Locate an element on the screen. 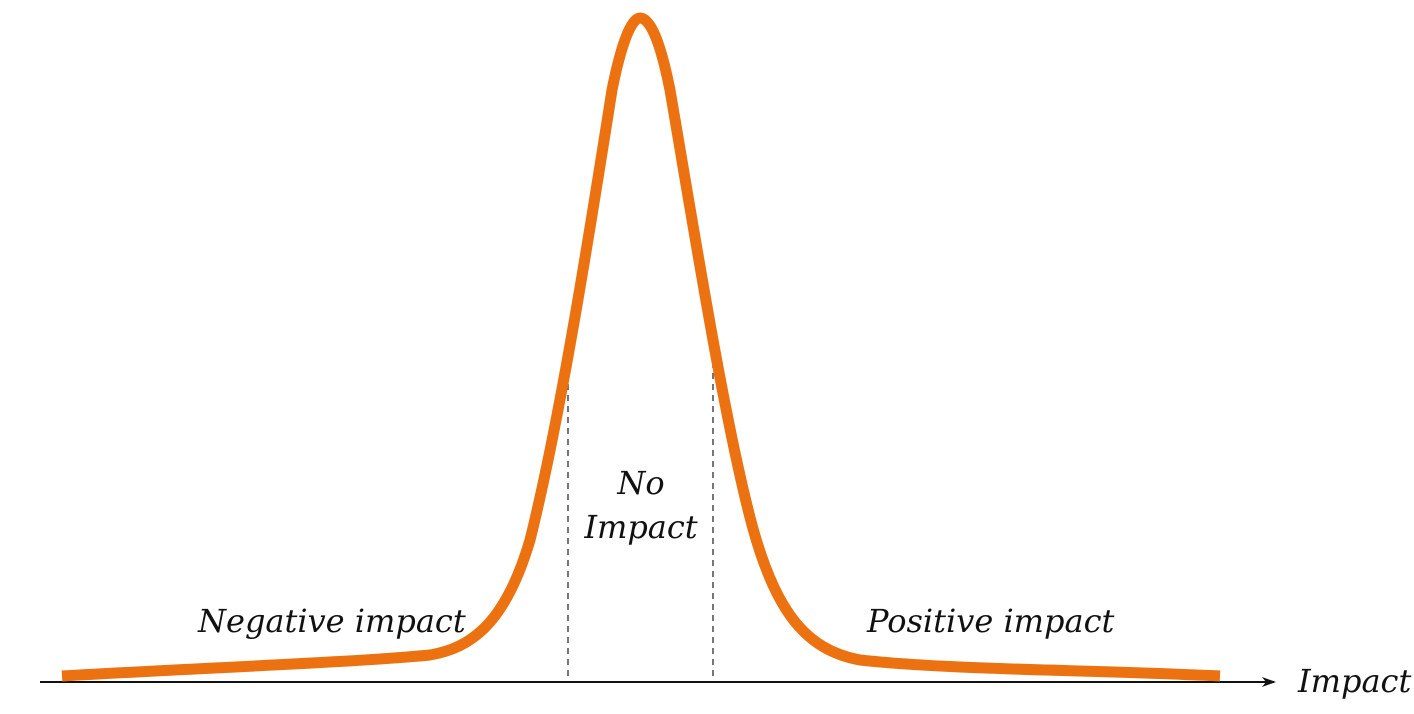  negative-impact-label: Negative impact is located at coordinates (331, 621).